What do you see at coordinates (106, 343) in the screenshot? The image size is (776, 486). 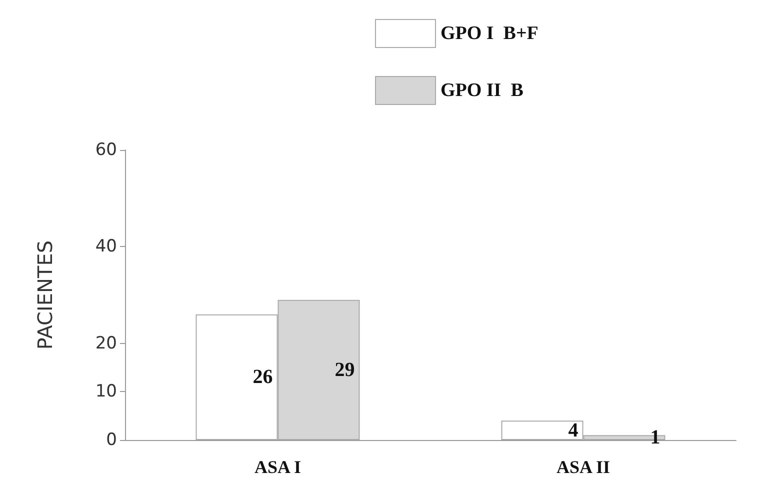 I see `y-tick-label: 20` at bounding box center [106, 343].